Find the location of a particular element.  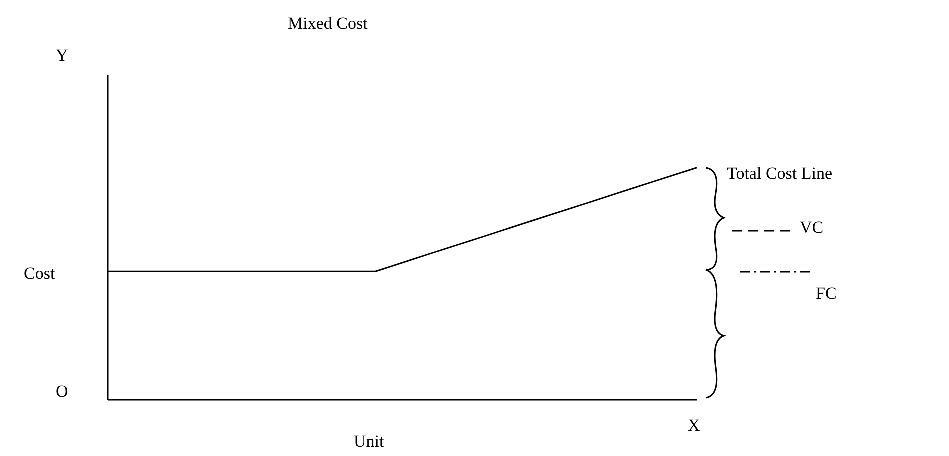

text: FC is located at coordinates (826, 294).